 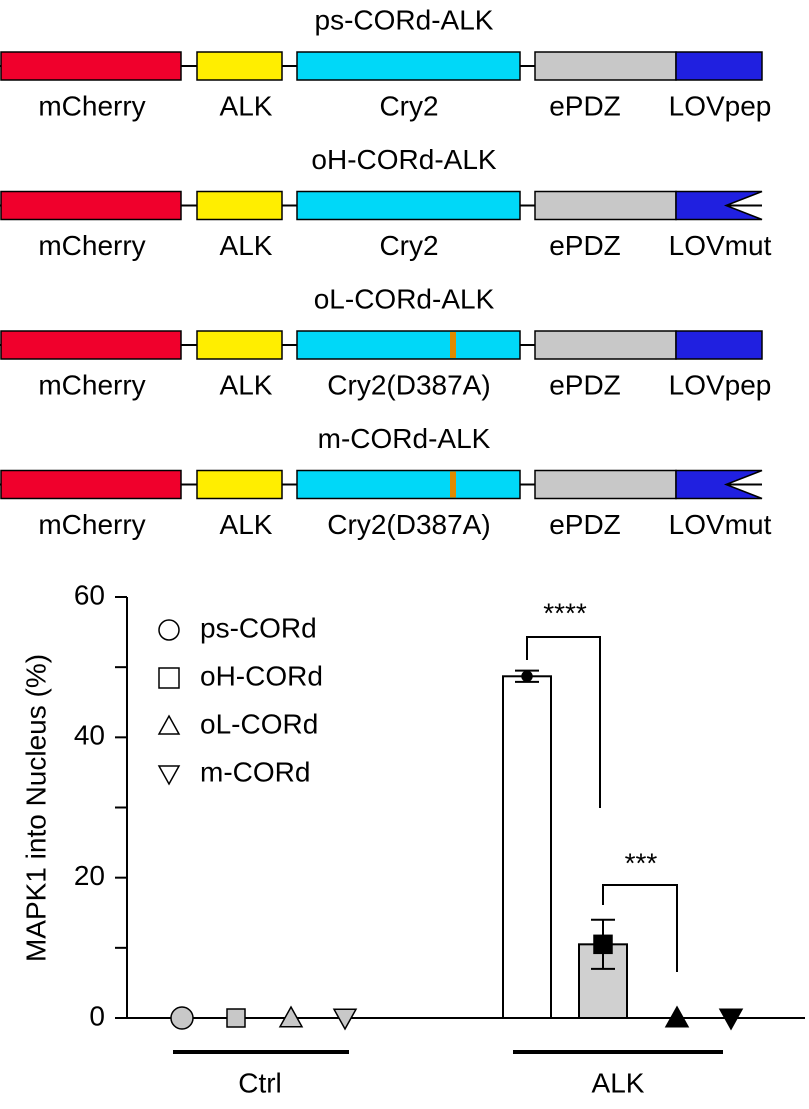 What do you see at coordinates (527, 847) in the screenshot?
I see `bar` at bounding box center [527, 847].